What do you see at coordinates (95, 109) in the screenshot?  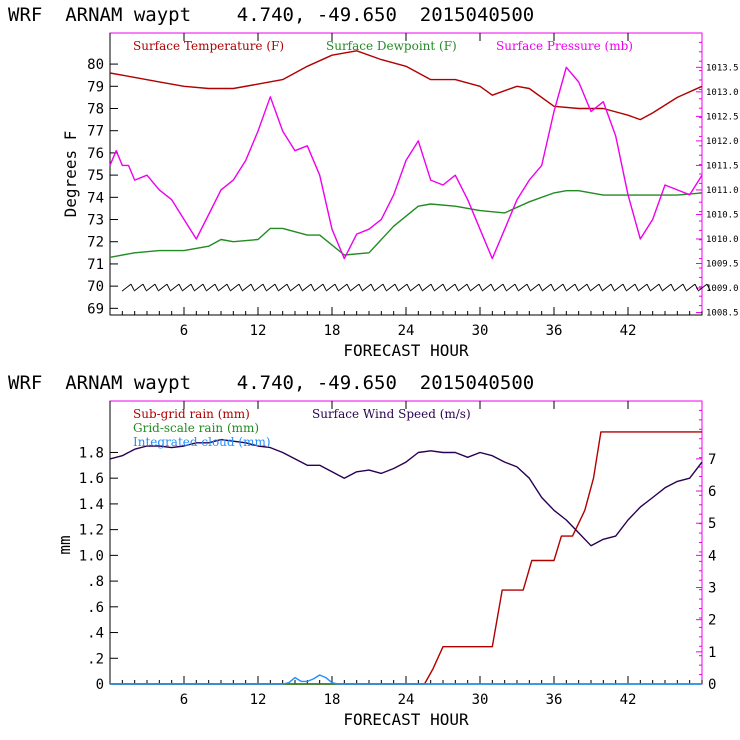 I see `left-tick-label: 78` at bounding box center [95, 109].